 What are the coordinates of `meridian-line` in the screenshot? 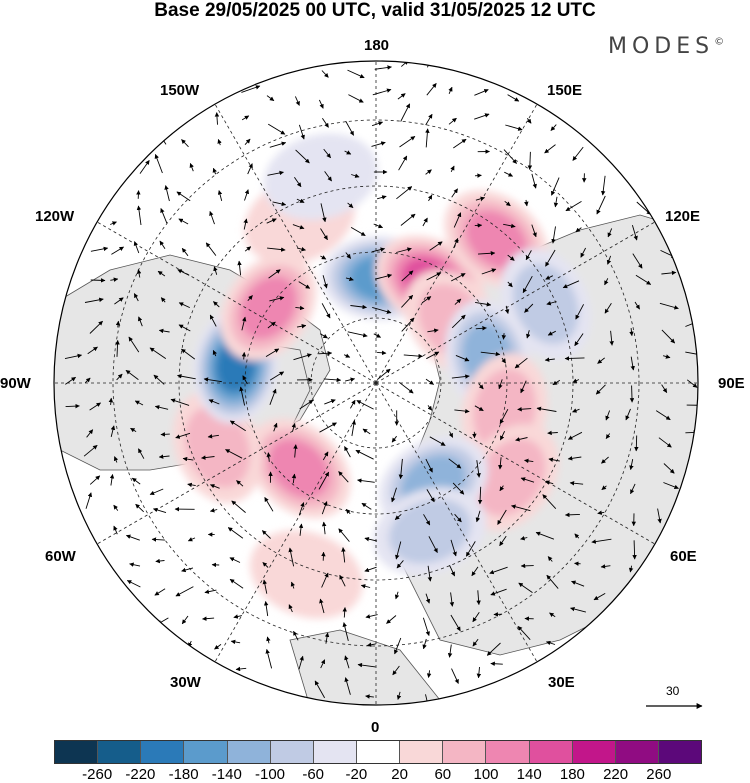 It's located at (518, 301).